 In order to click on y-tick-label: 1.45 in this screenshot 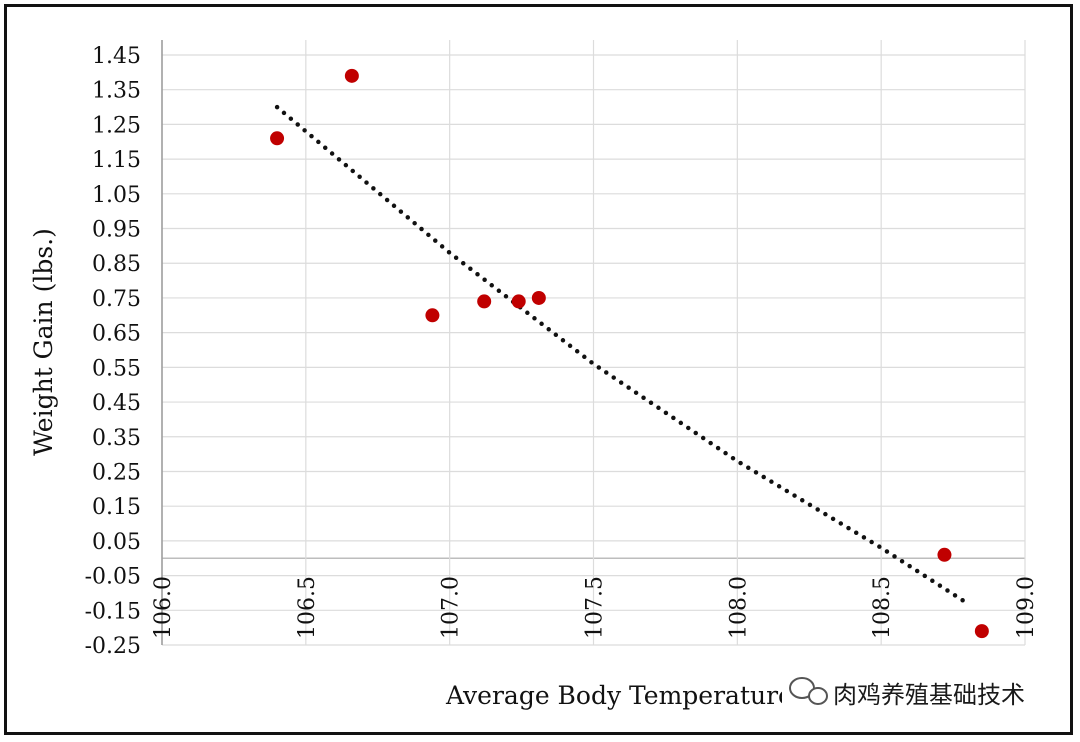, I will do `click(116, 56)`.